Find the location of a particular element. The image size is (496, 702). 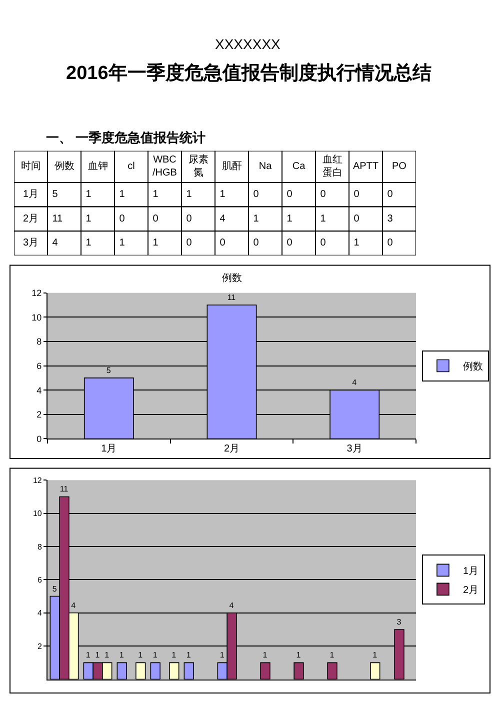

x-tick-label: 3月 is located at coordinates (354, 449).